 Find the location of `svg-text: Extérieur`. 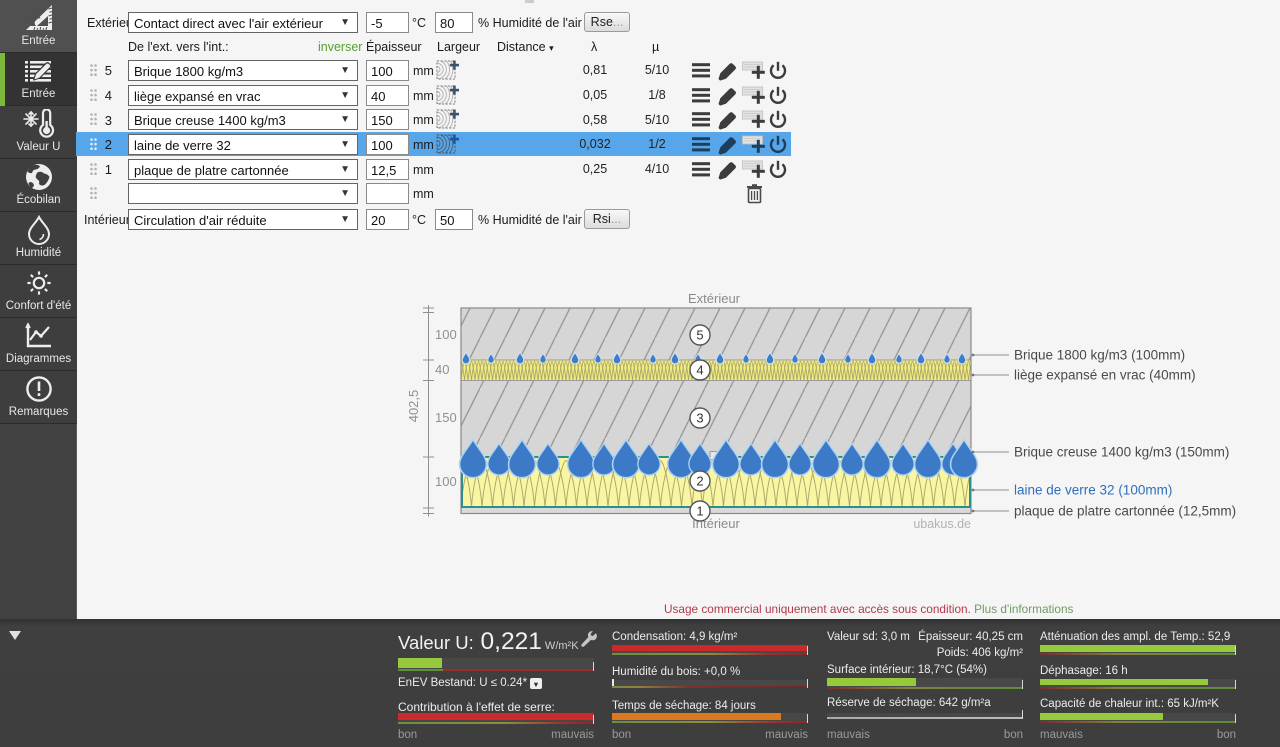

svg-text: Extérieur is located at coordinates (714, 298).